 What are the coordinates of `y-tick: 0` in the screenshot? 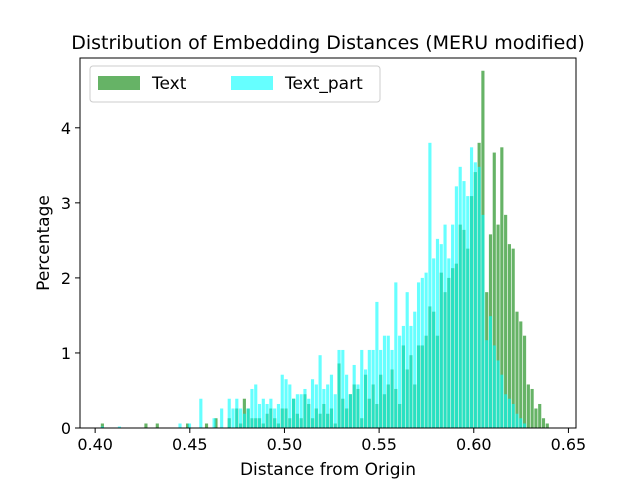 It's located at (70, 428).